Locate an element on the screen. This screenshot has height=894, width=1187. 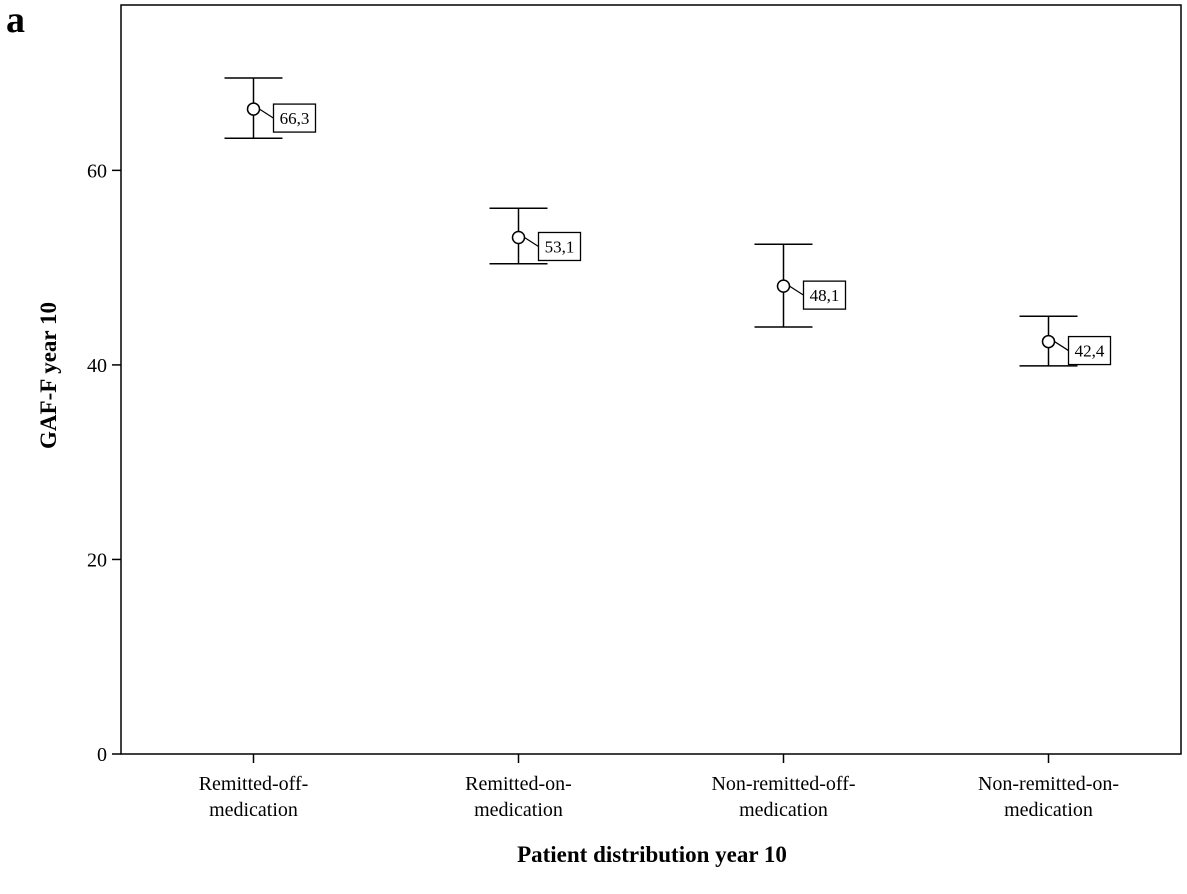
data-label: 42,4 is located at coordinates (1090, 351).